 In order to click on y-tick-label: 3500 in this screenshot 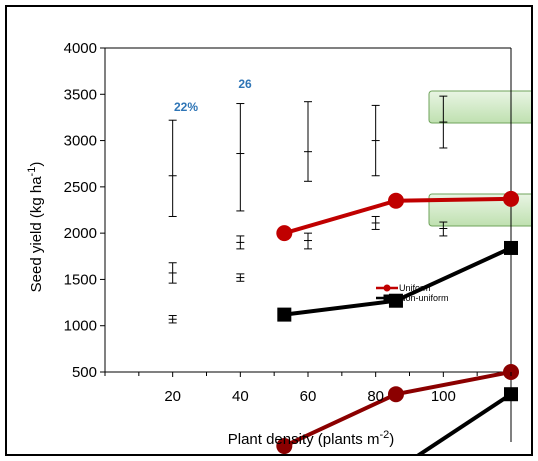, I will do `click(80, 94)`.